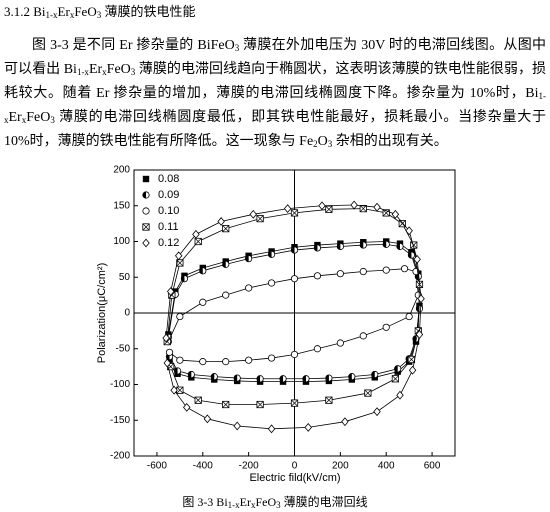 The width and height of the screenshot is (550, 512). Describe the element at coordinates (386, 466) in the screenshot. I see `x-tick-label: 400` at that location.